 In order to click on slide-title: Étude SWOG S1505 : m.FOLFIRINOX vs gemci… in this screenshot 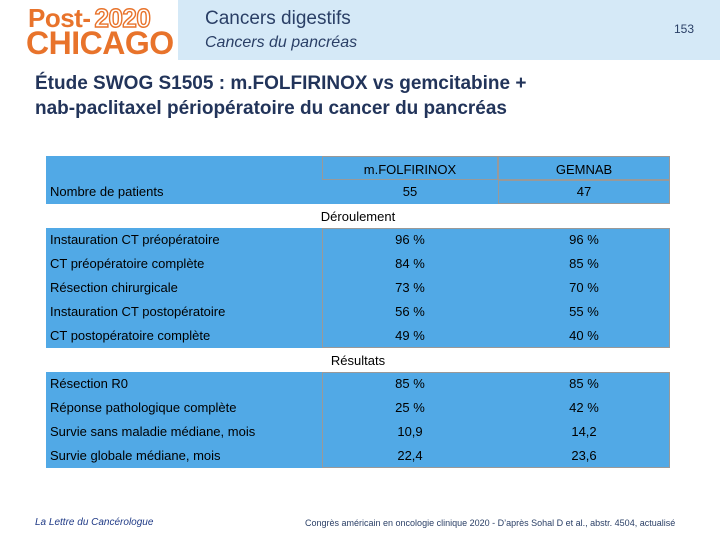, I will do `click(315, 96)`.